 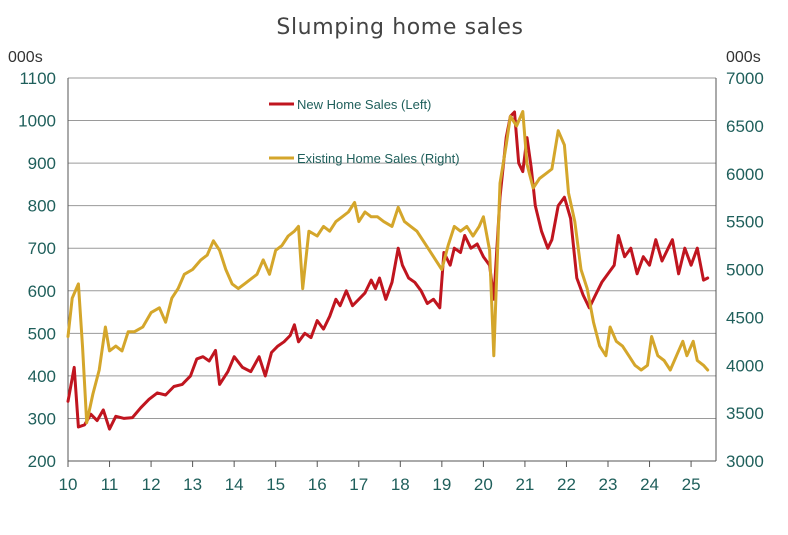 What do you see at coordinates (745, 78) in the screenshot?
I see `right-tick-label: 7000` at bounding box center [745, 78].